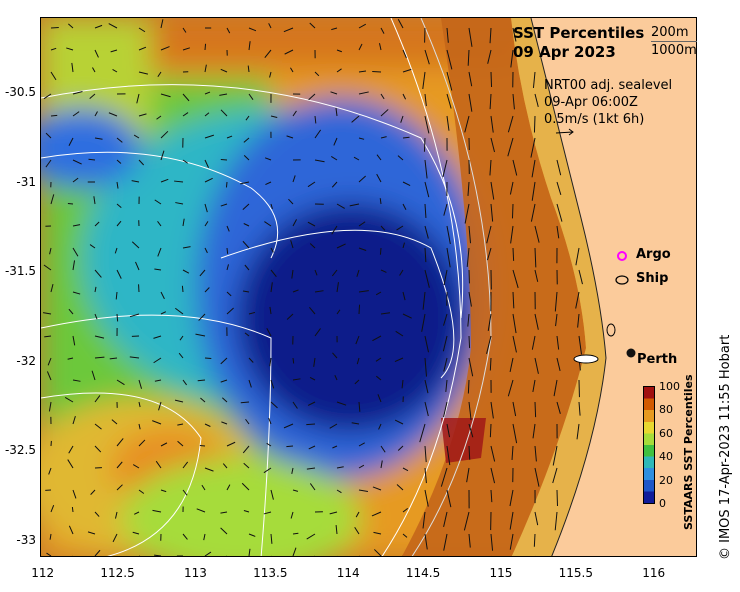 This screenshot has height=592, width=740. What do you see at coordinates (558, 287) in the screenshot?
I see `coastal-strip` at bounding box center [558, 287].